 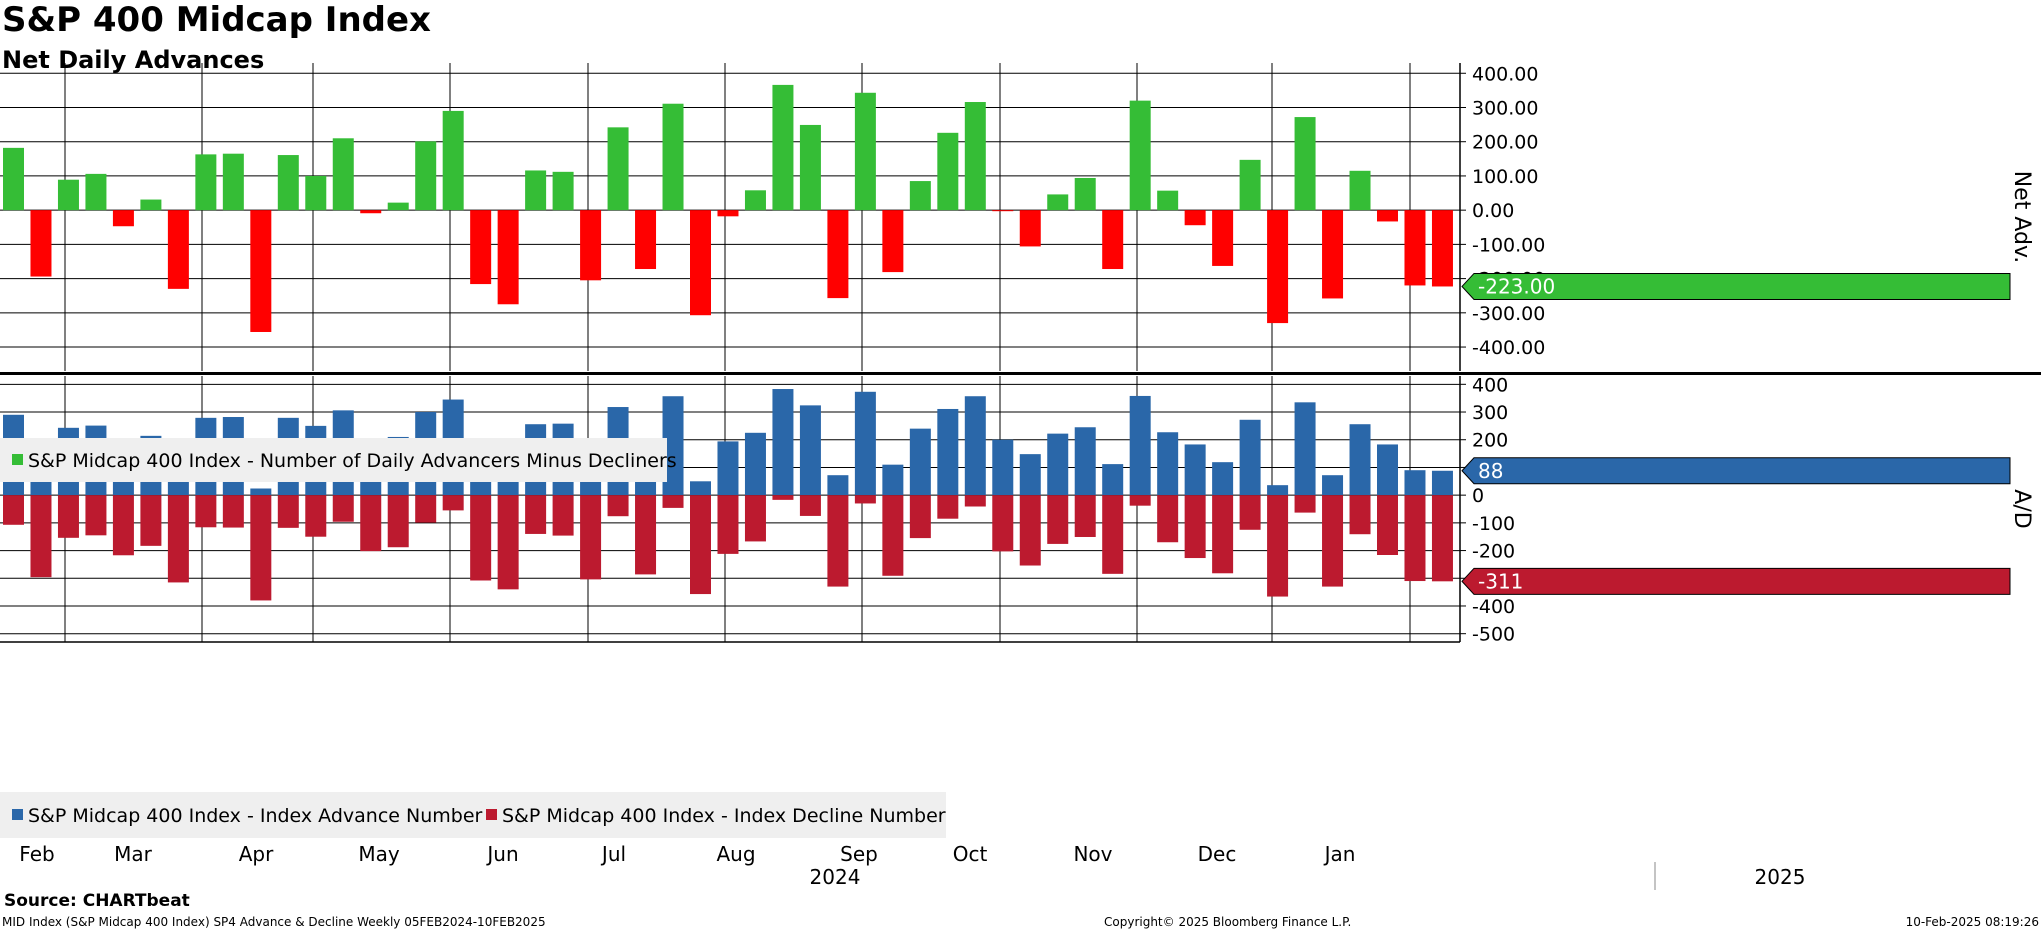 What do you see at coordinates (256, 854) in the screenshot?
I see `x-tick-label: Apr` at bounding box center [256, 854].